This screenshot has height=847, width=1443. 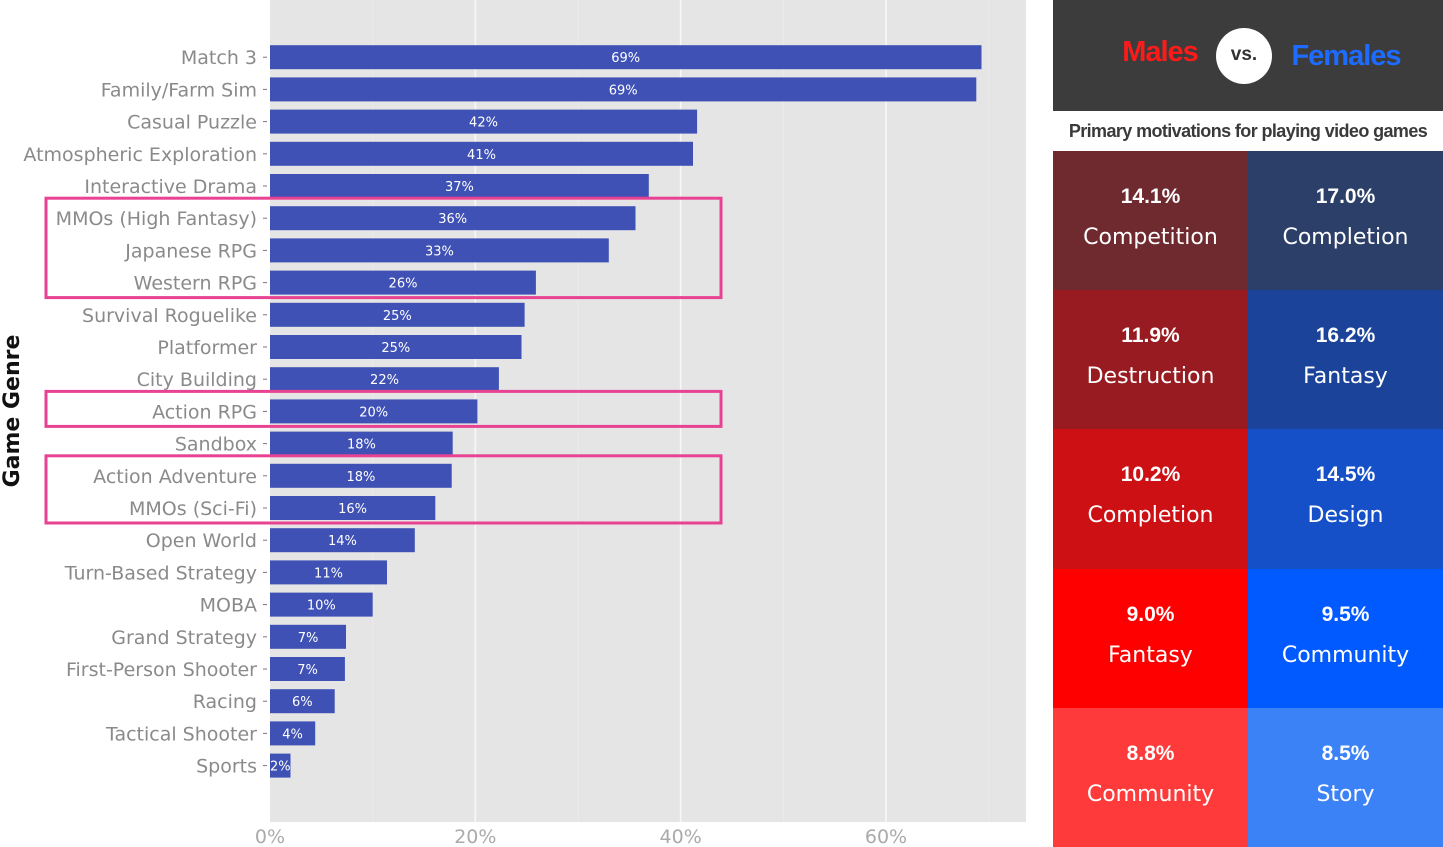 What do you see at coordinates (1150, 377) in the screenshot?
I see `male-motivation-label: Destruction` at bounding box center [1150, 377].